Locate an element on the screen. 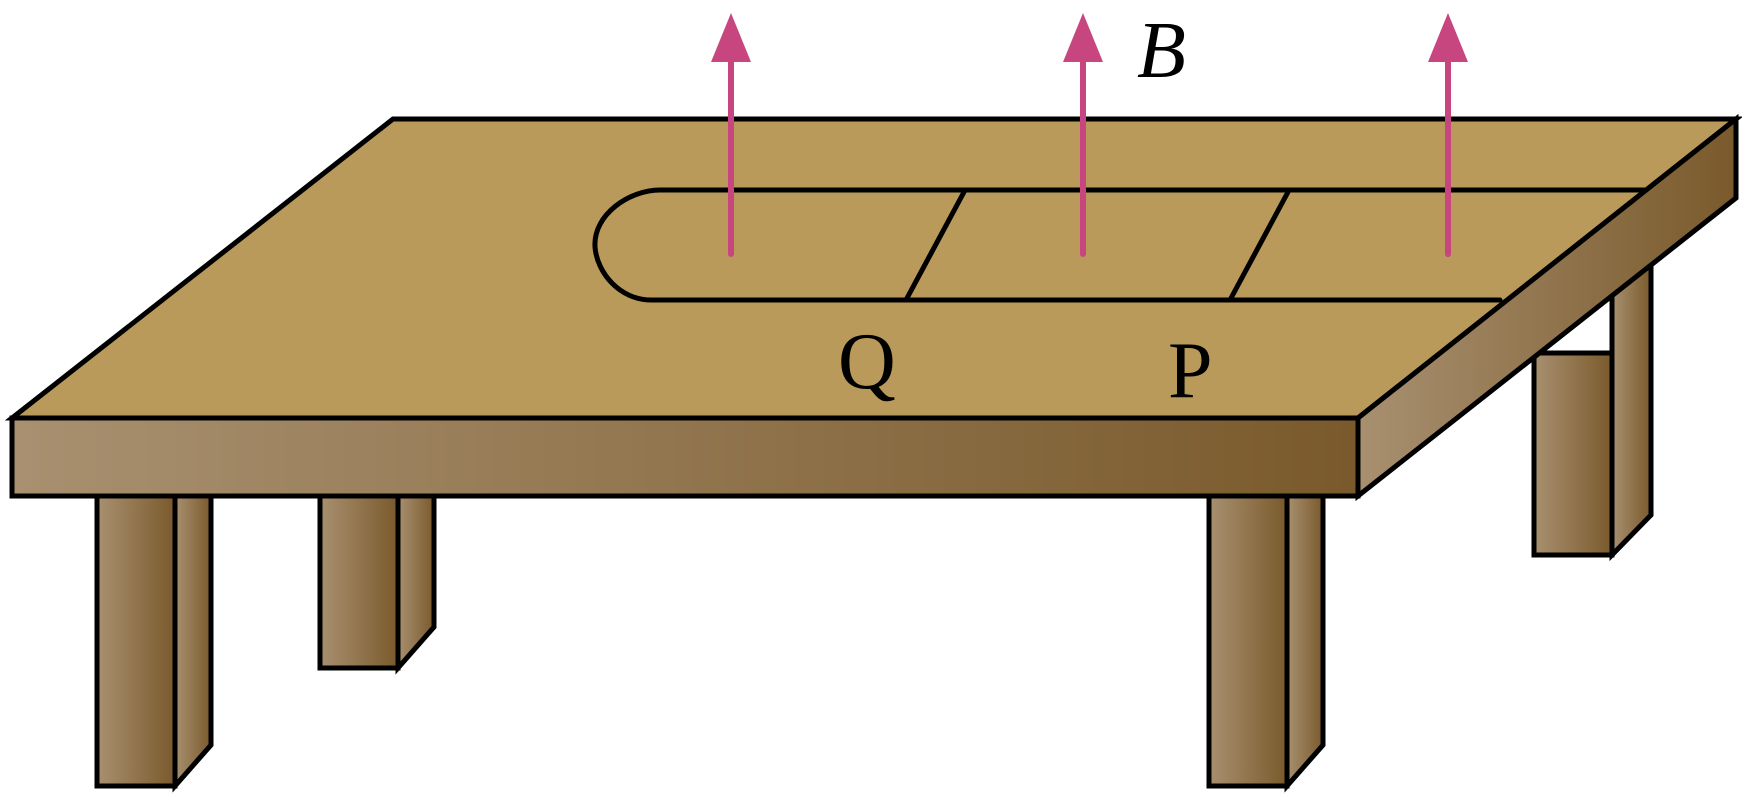  rod-label-p: P is located at coordinates (1190, 371).